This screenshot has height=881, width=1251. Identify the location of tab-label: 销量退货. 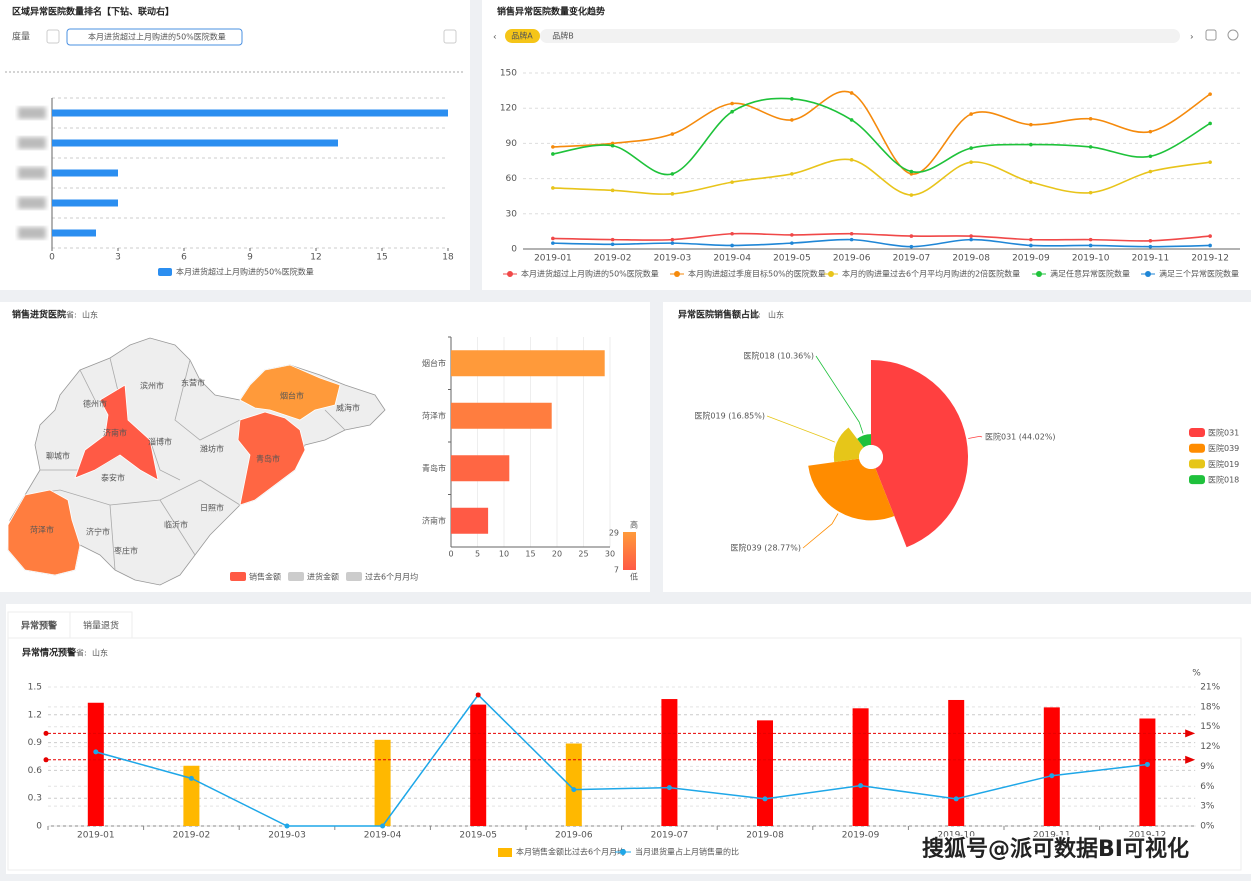
(101, 626).